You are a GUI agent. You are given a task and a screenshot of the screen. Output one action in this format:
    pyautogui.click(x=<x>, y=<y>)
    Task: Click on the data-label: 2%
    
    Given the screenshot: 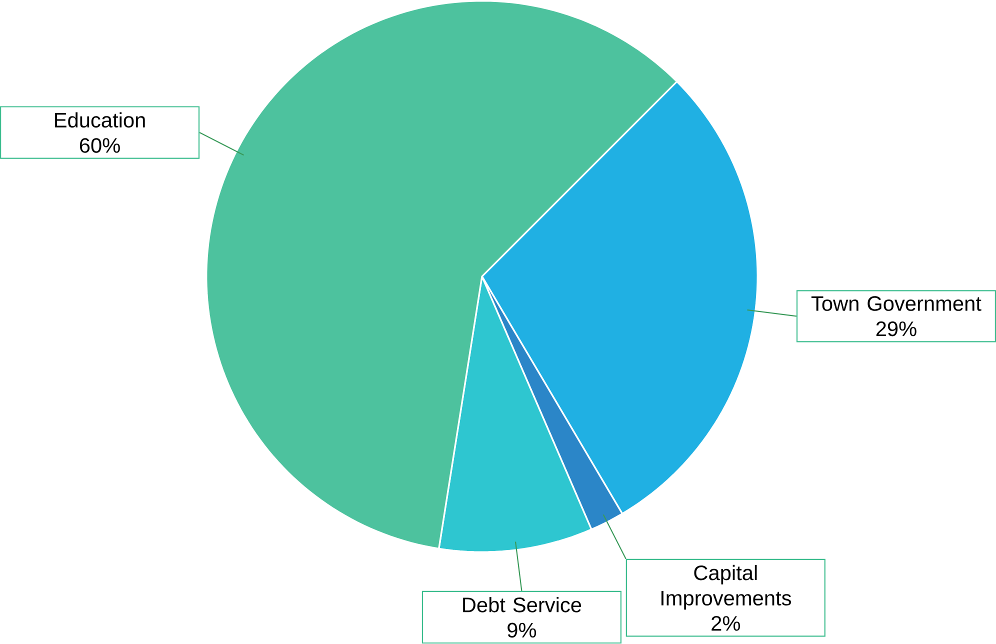 What is the action you would take?
    pyautogui.click(x=726, y=623)
    